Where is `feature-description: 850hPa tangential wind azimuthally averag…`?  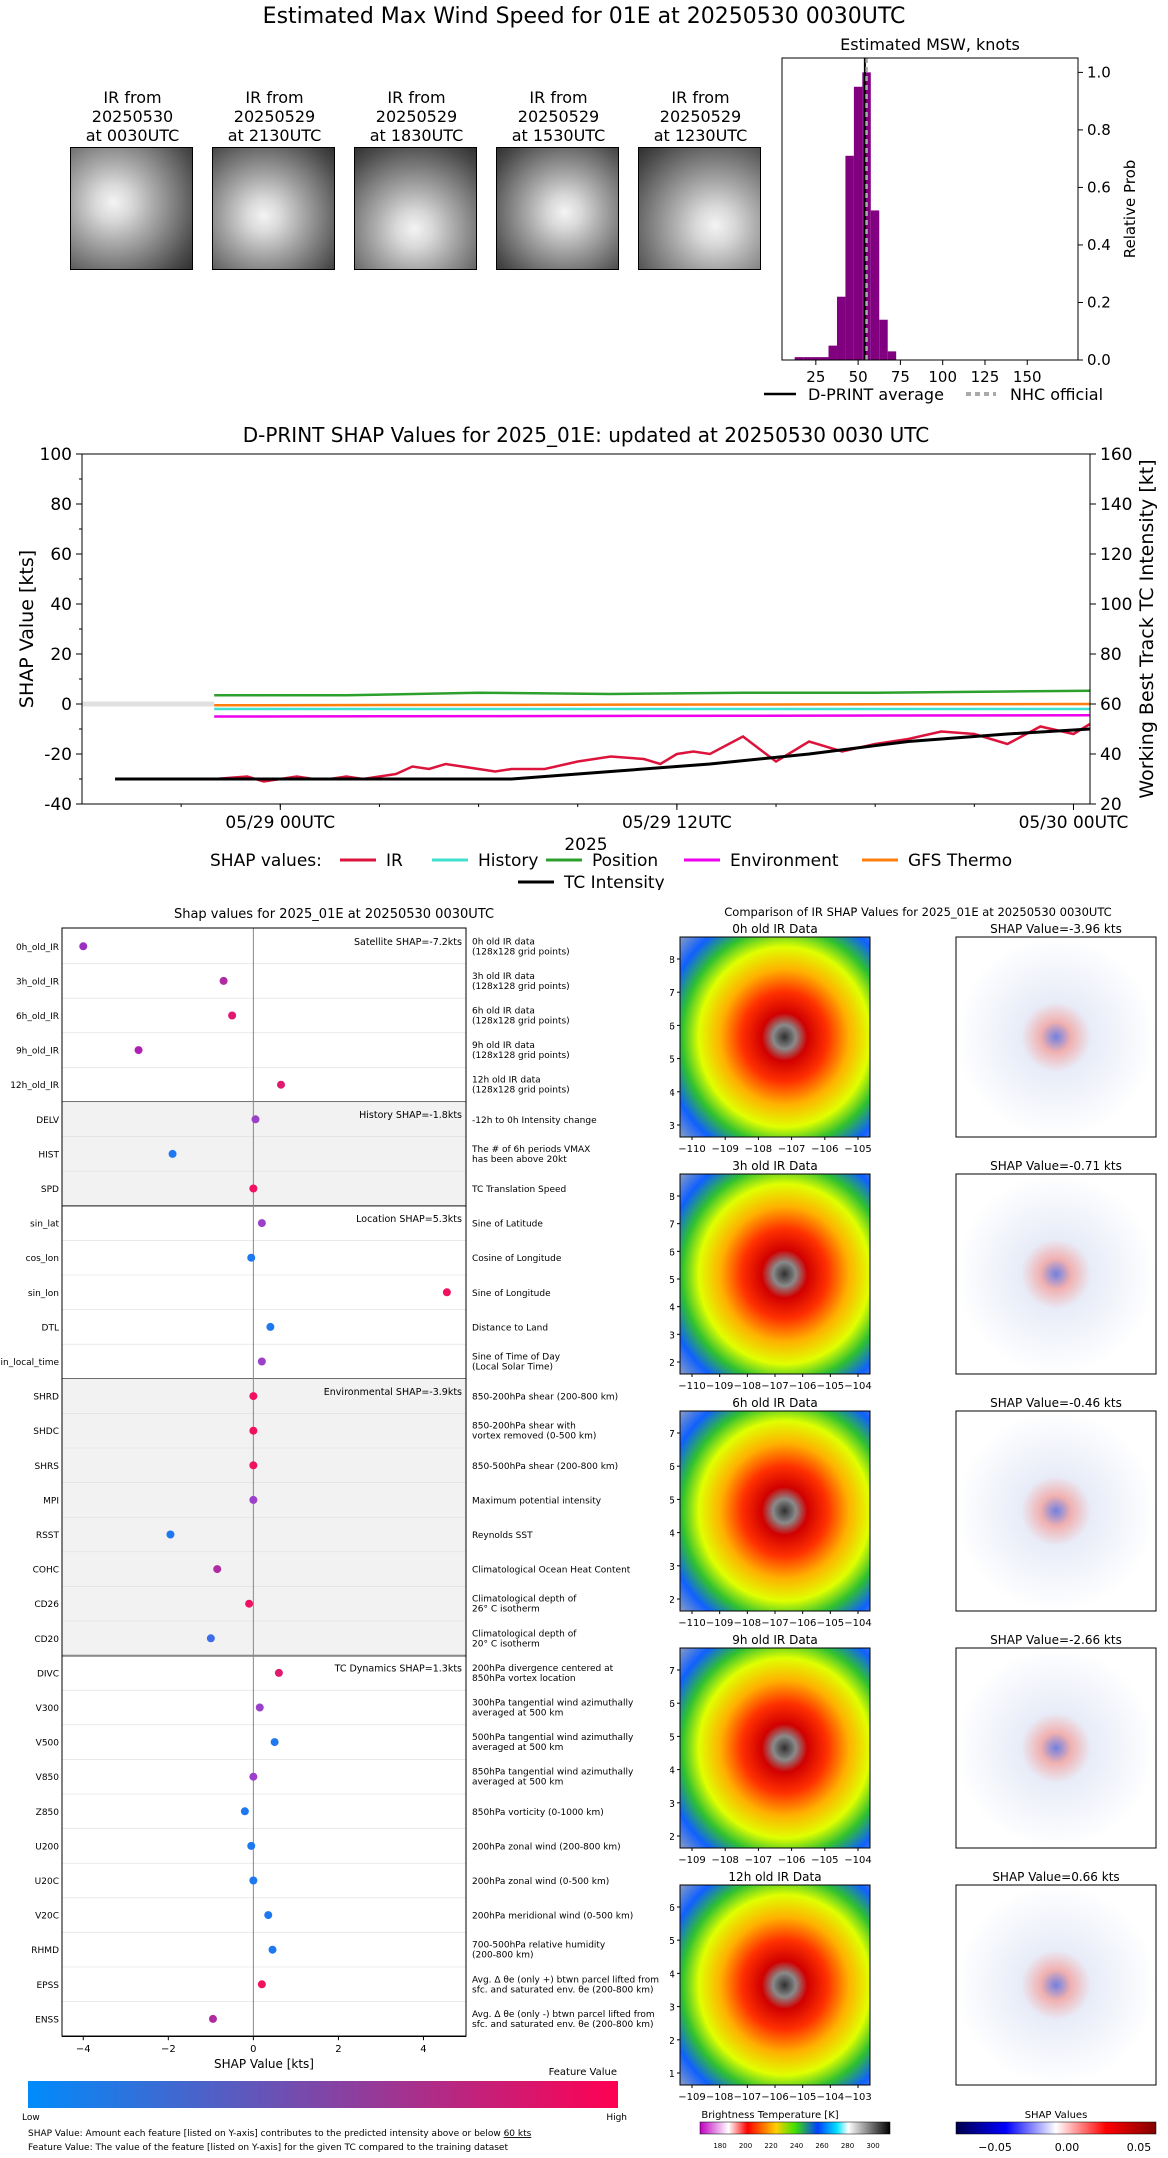 feature-description: 850hPa tangential wind azimuthally averag… is located at coordinates (553, 1778).